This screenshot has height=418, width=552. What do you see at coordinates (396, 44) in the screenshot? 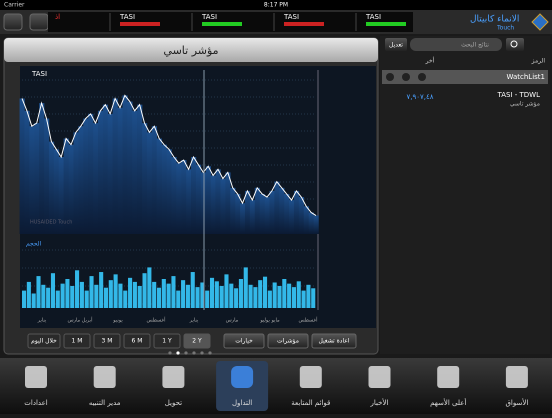
I see `edit-button` at bounding box center [396, 44].